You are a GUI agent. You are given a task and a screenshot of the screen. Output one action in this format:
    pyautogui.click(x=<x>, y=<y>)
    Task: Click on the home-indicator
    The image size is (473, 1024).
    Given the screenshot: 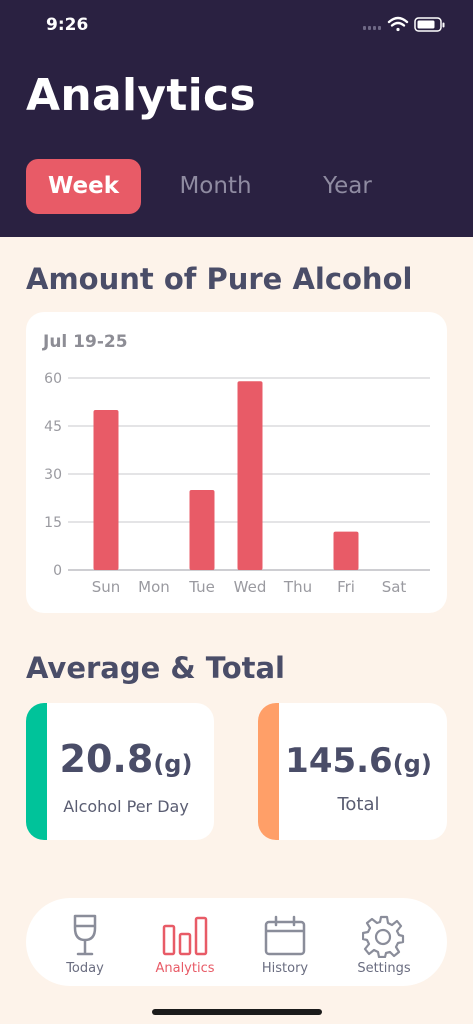 What is the action you would take?
    pyautogui.click(x=237, y=1012)
    